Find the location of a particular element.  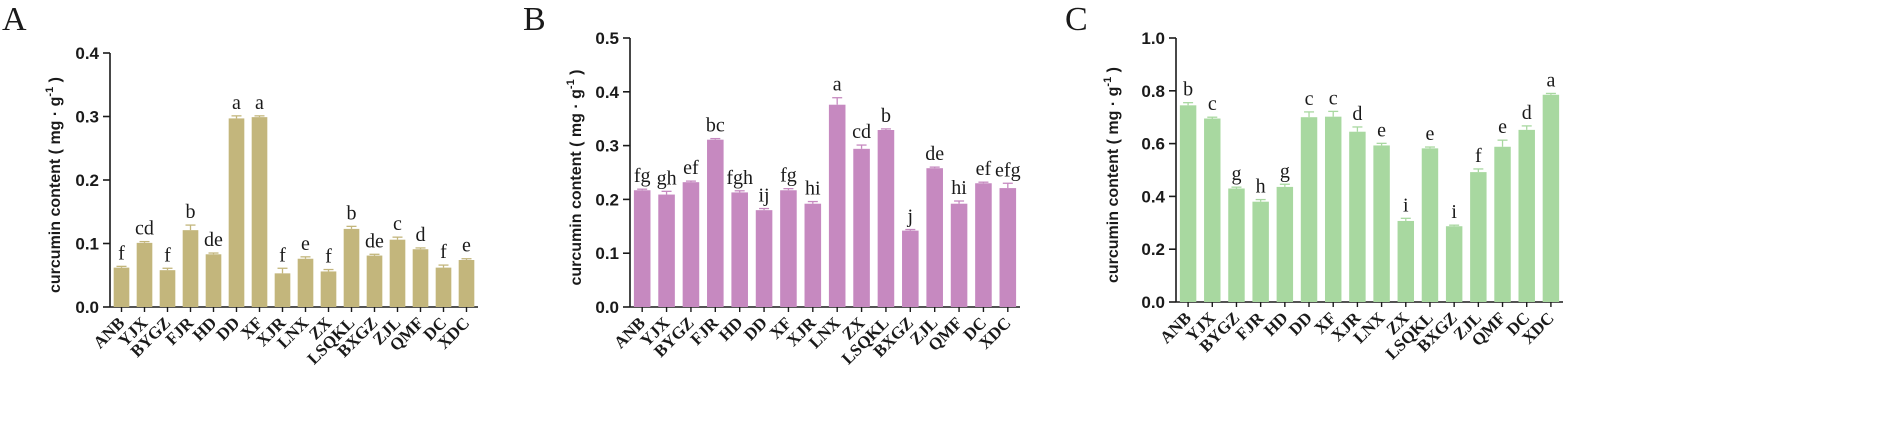

panel-label: C is located at coordinates (1076, 19).